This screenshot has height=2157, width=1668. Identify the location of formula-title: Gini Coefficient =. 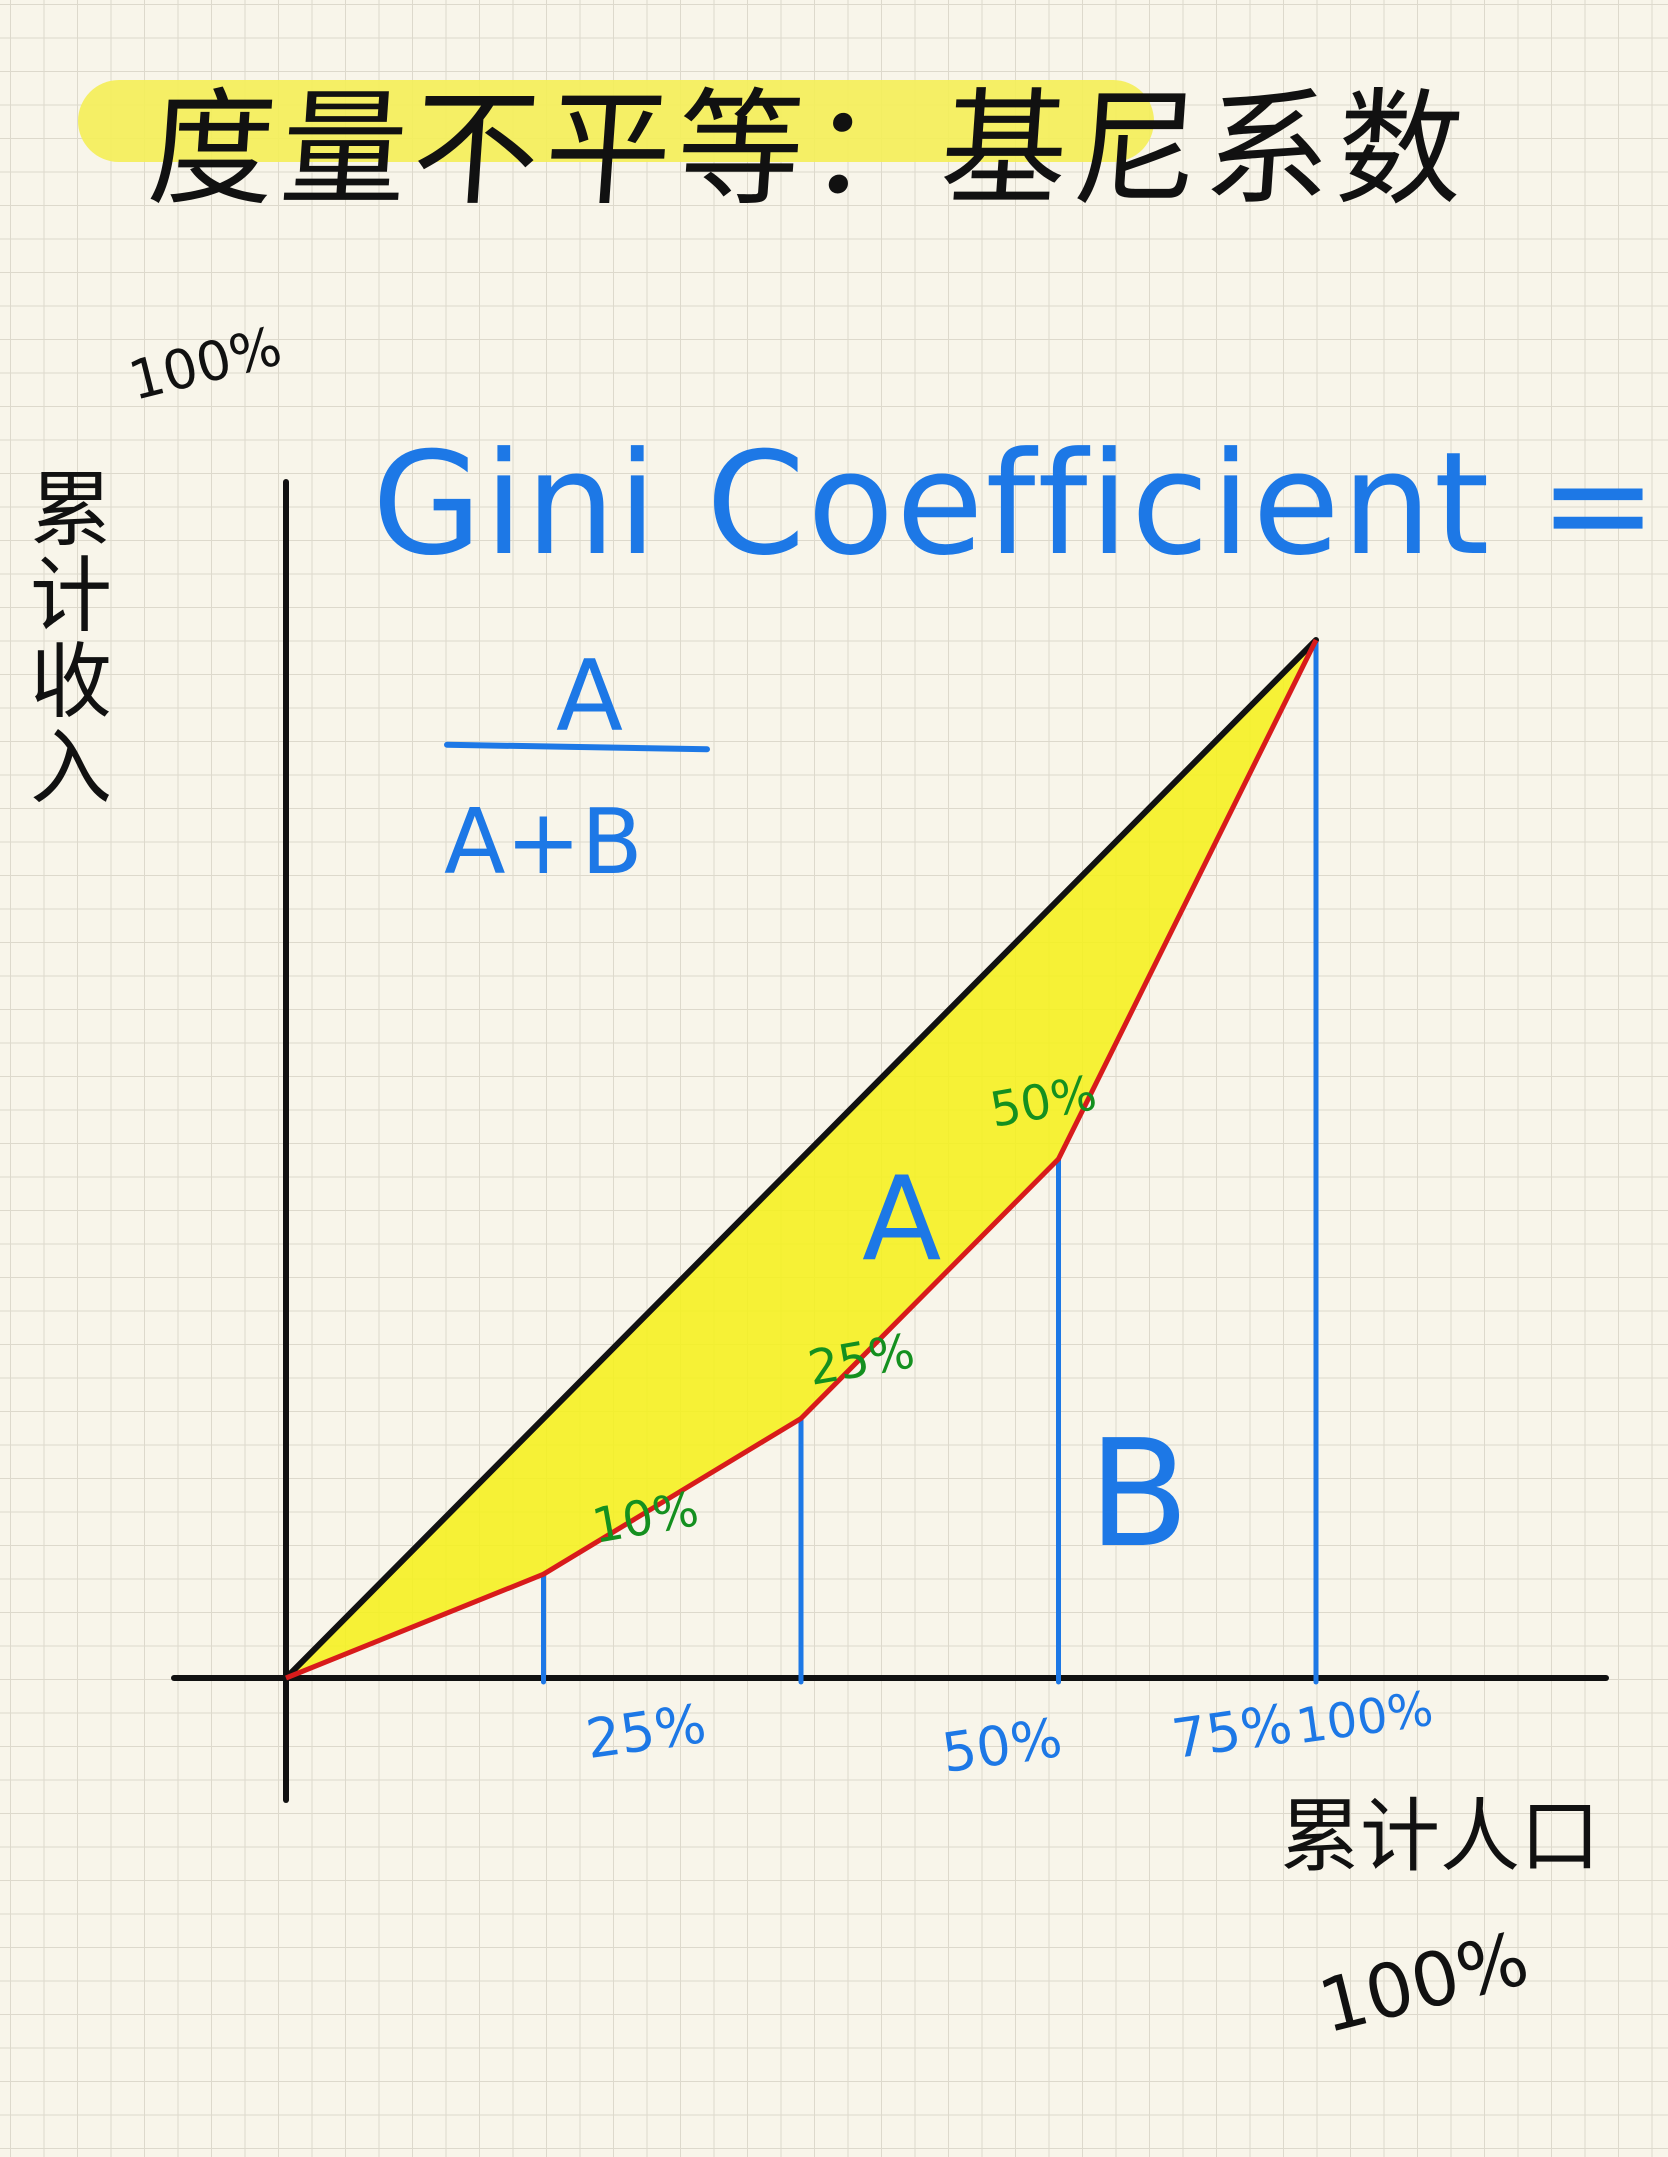
(1016, 504).